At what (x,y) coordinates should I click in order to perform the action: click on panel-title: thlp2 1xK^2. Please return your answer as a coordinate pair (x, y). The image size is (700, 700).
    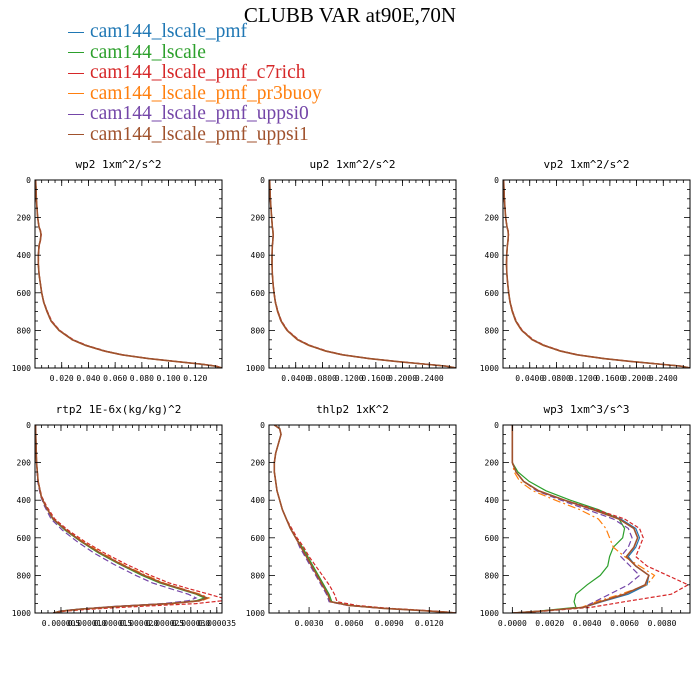
    Looking at the image, I should click on (352, 409).